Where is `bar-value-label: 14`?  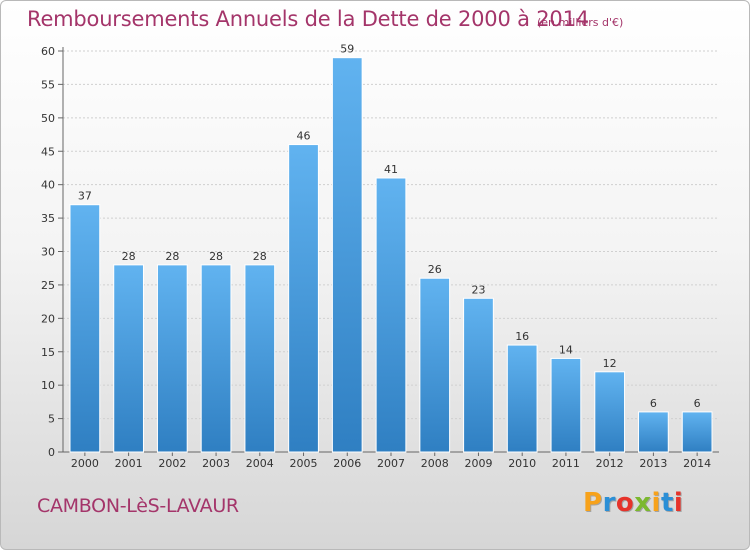 bar-value-label: 14 is located at coordinates (566, 349).